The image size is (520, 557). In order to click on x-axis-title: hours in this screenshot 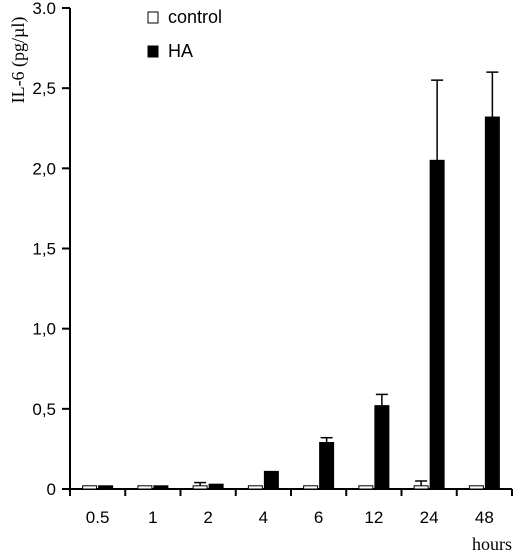, I will do `click(492, 544)`.